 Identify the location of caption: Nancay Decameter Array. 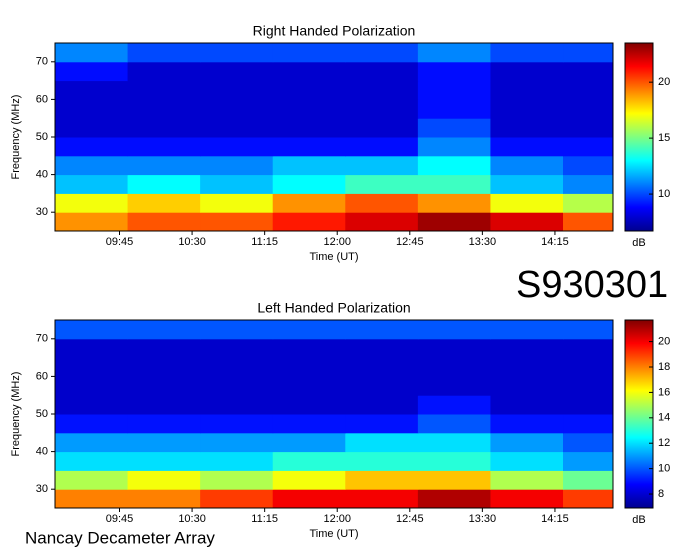
(120, 537).